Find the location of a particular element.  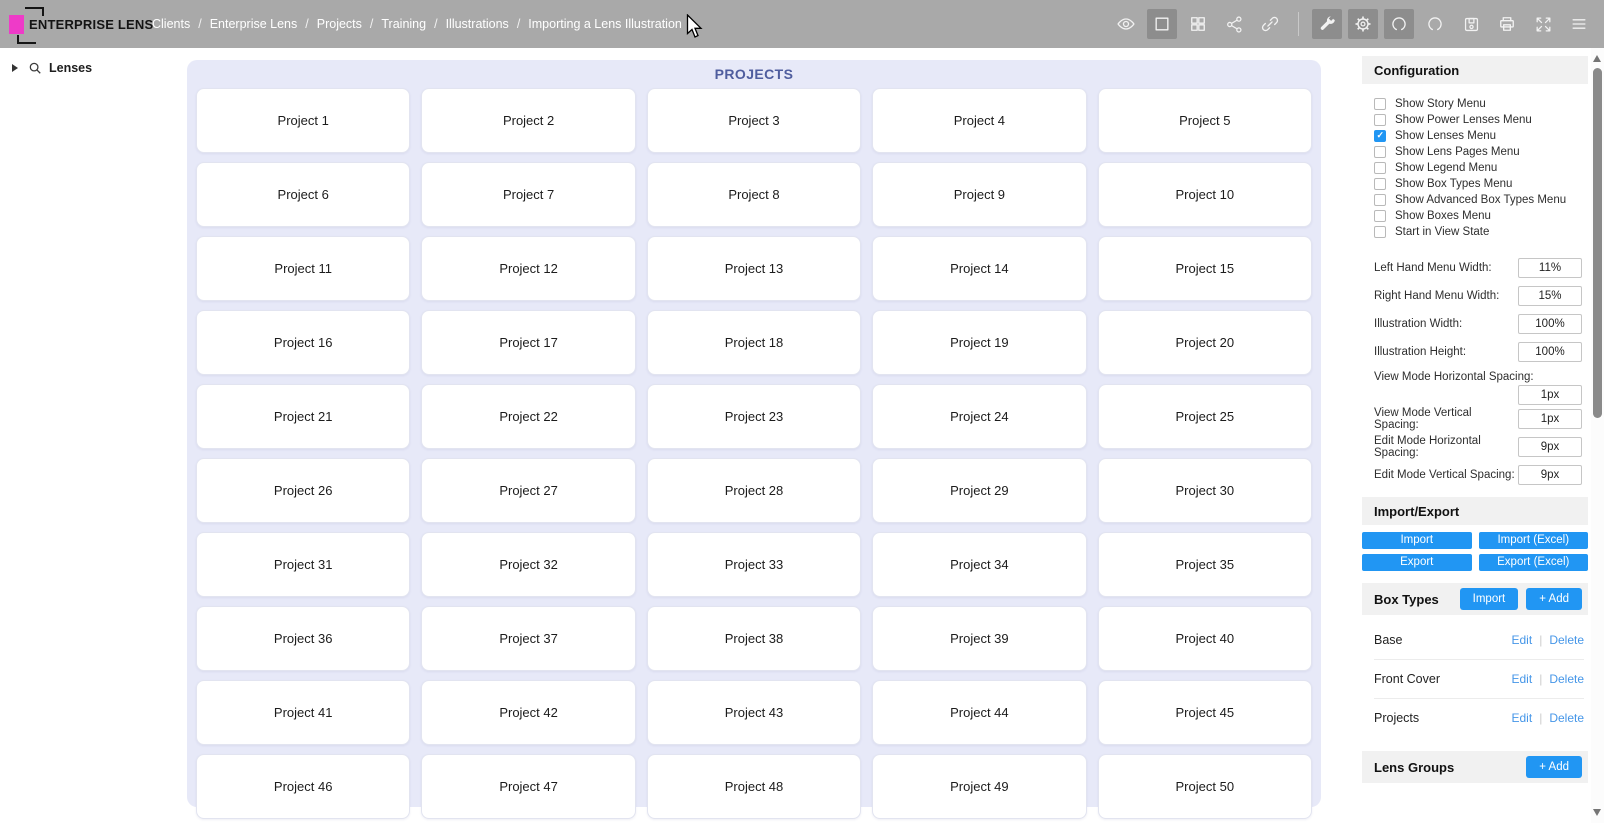

project-card: Project 1 is located at coordinates (303, 120).